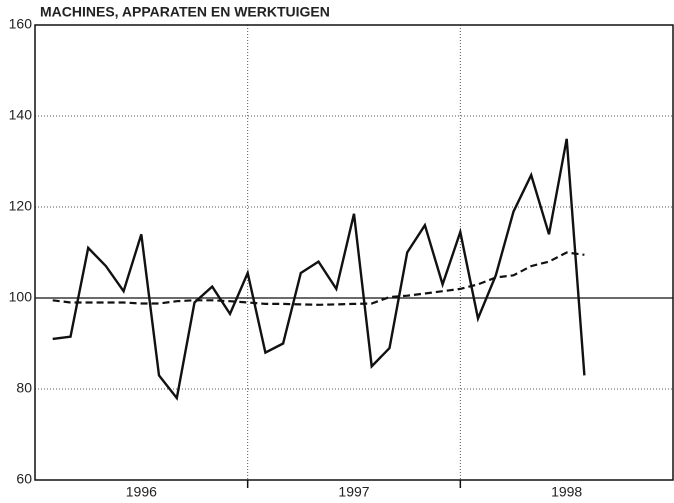 The image size is (674, 503). I want to click on x-tick-label: 1997, so click(353, 492).